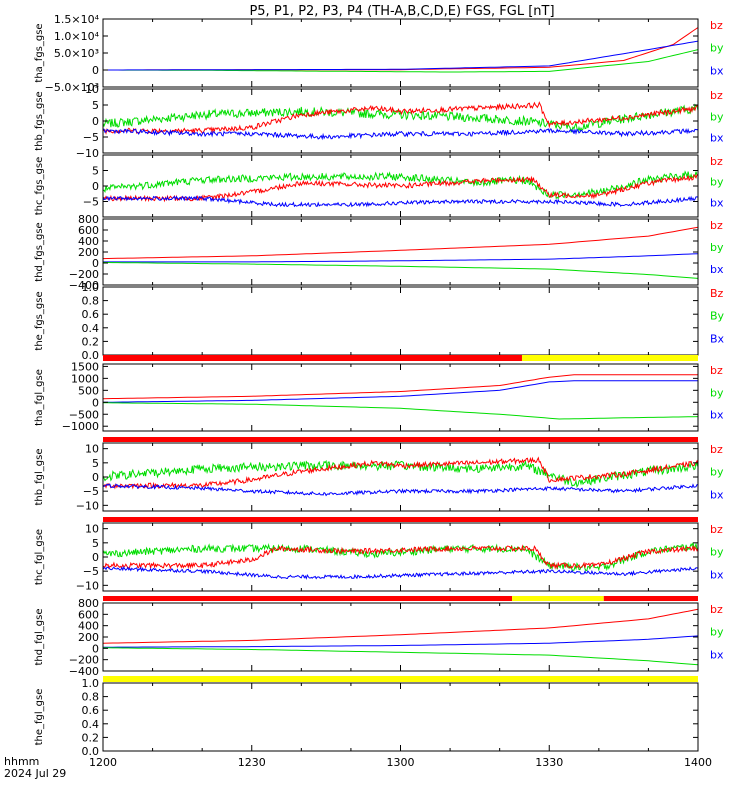  I want to click on y-axis-label: thb_fgs_gse, so click(39, 120).